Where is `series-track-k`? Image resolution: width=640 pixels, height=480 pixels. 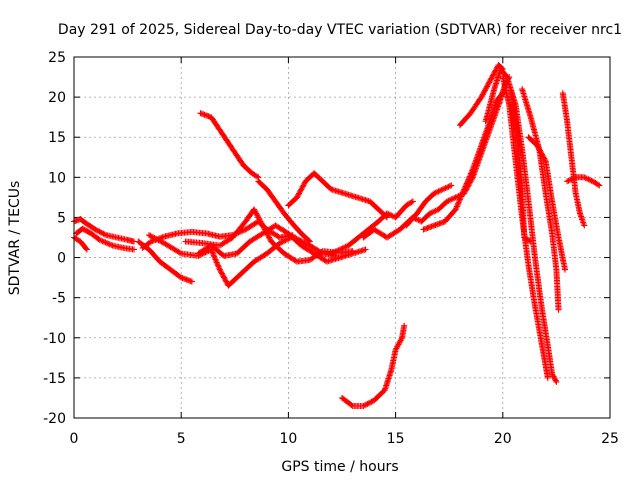
series-track-k is located at coordinates (337, 195).